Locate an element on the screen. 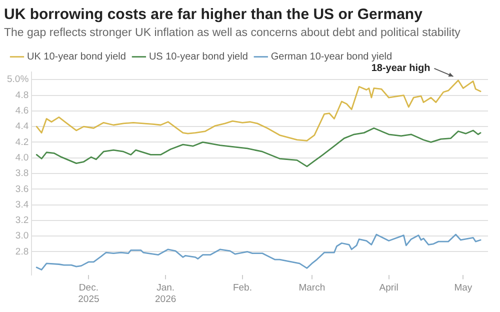 The image size is (500, 312). annotation: 18-year high is located at coordinates (400, 68).